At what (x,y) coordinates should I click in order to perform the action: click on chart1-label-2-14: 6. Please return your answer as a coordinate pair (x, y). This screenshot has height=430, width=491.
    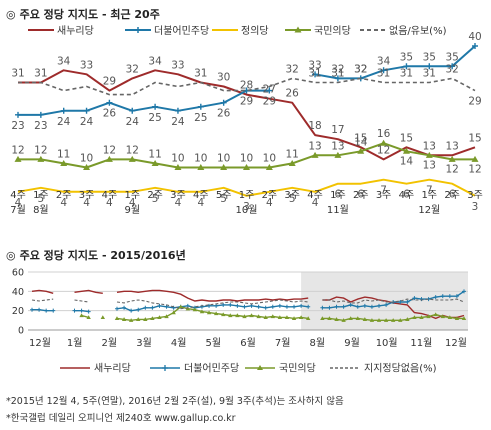
    Looking at the image, I should click on (338, 195).